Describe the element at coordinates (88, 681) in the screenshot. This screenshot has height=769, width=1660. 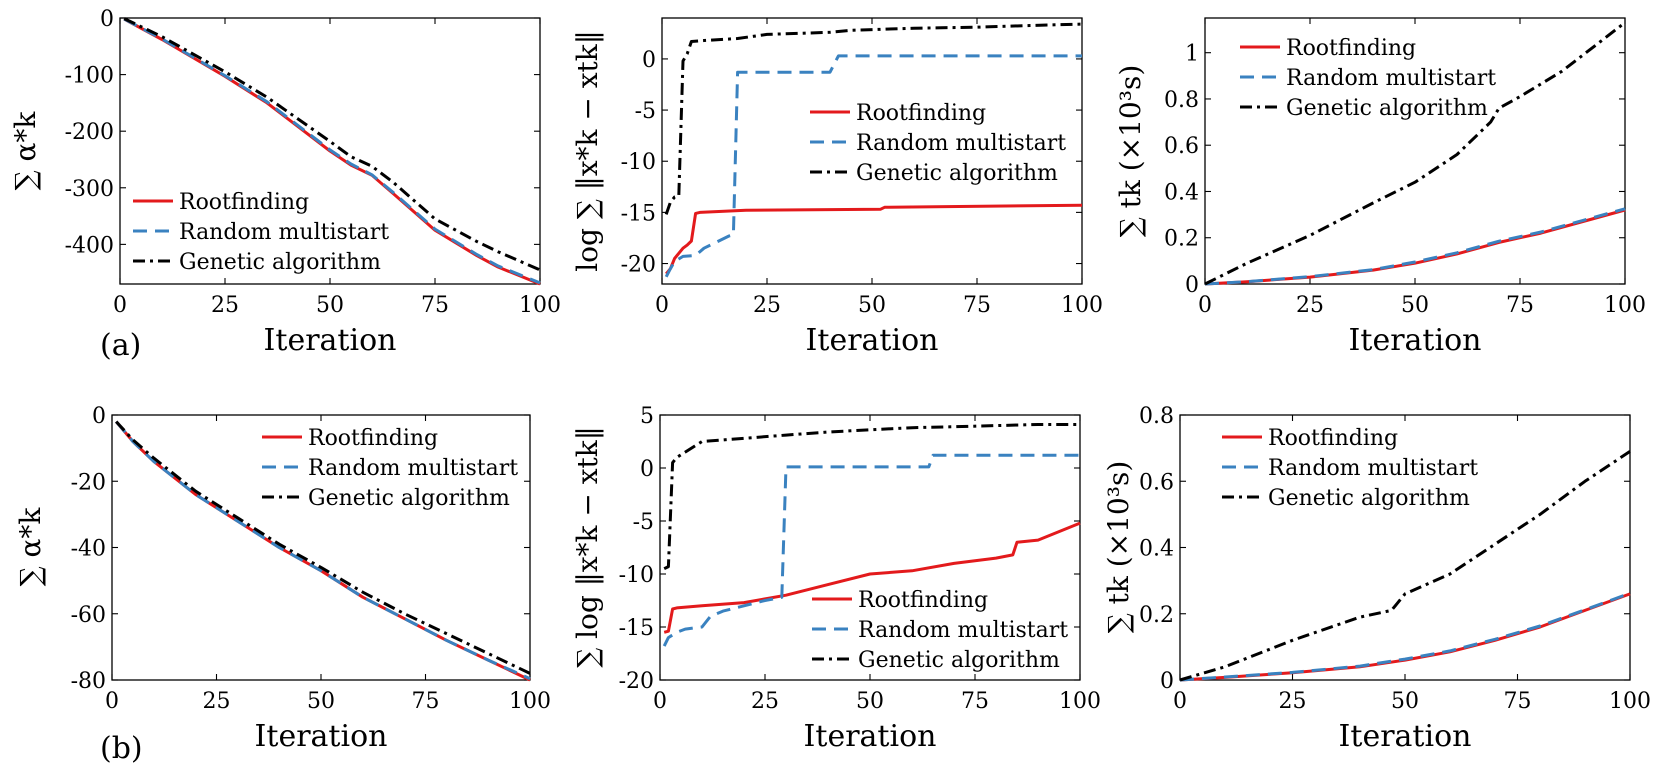
I see `y-tick-label: -80` at that location.